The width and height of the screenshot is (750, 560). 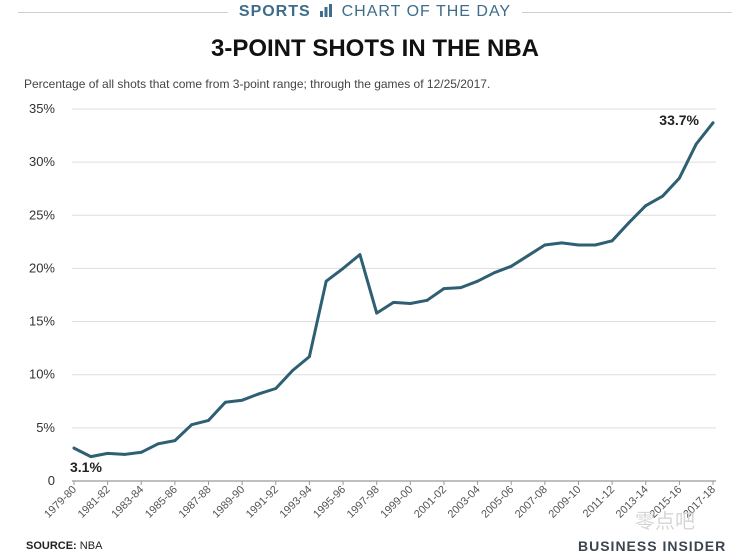 I want to click on x-tick-label: 1981-82, so click(x=94, y=502).